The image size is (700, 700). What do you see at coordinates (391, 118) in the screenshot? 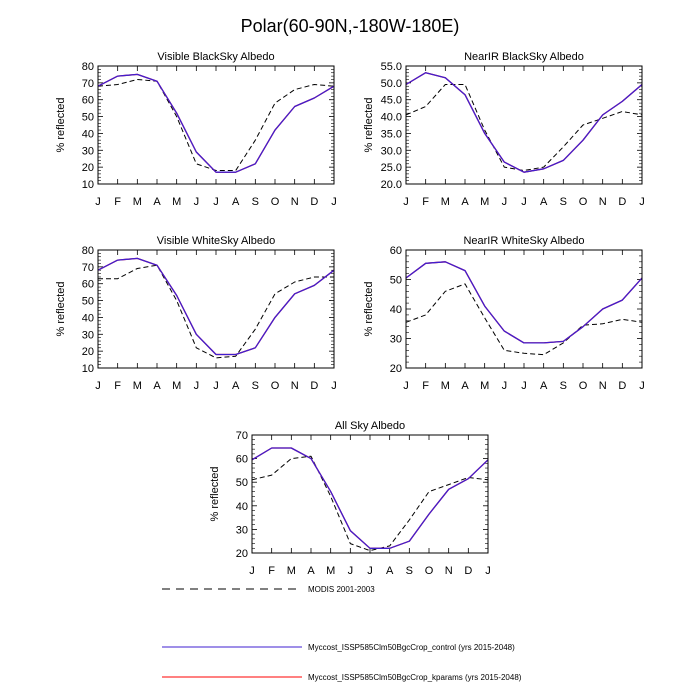
I see `y-tick-label: 40.0` at bounding box center [391, 118].